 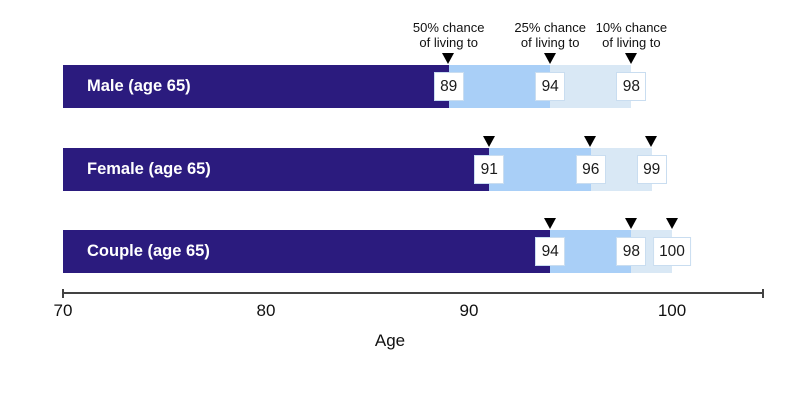 What do you see at coordinates (139, 86) in the screenshot?
I see `bar-label-male: Male (age 65)` at bounding box center [139, 86].